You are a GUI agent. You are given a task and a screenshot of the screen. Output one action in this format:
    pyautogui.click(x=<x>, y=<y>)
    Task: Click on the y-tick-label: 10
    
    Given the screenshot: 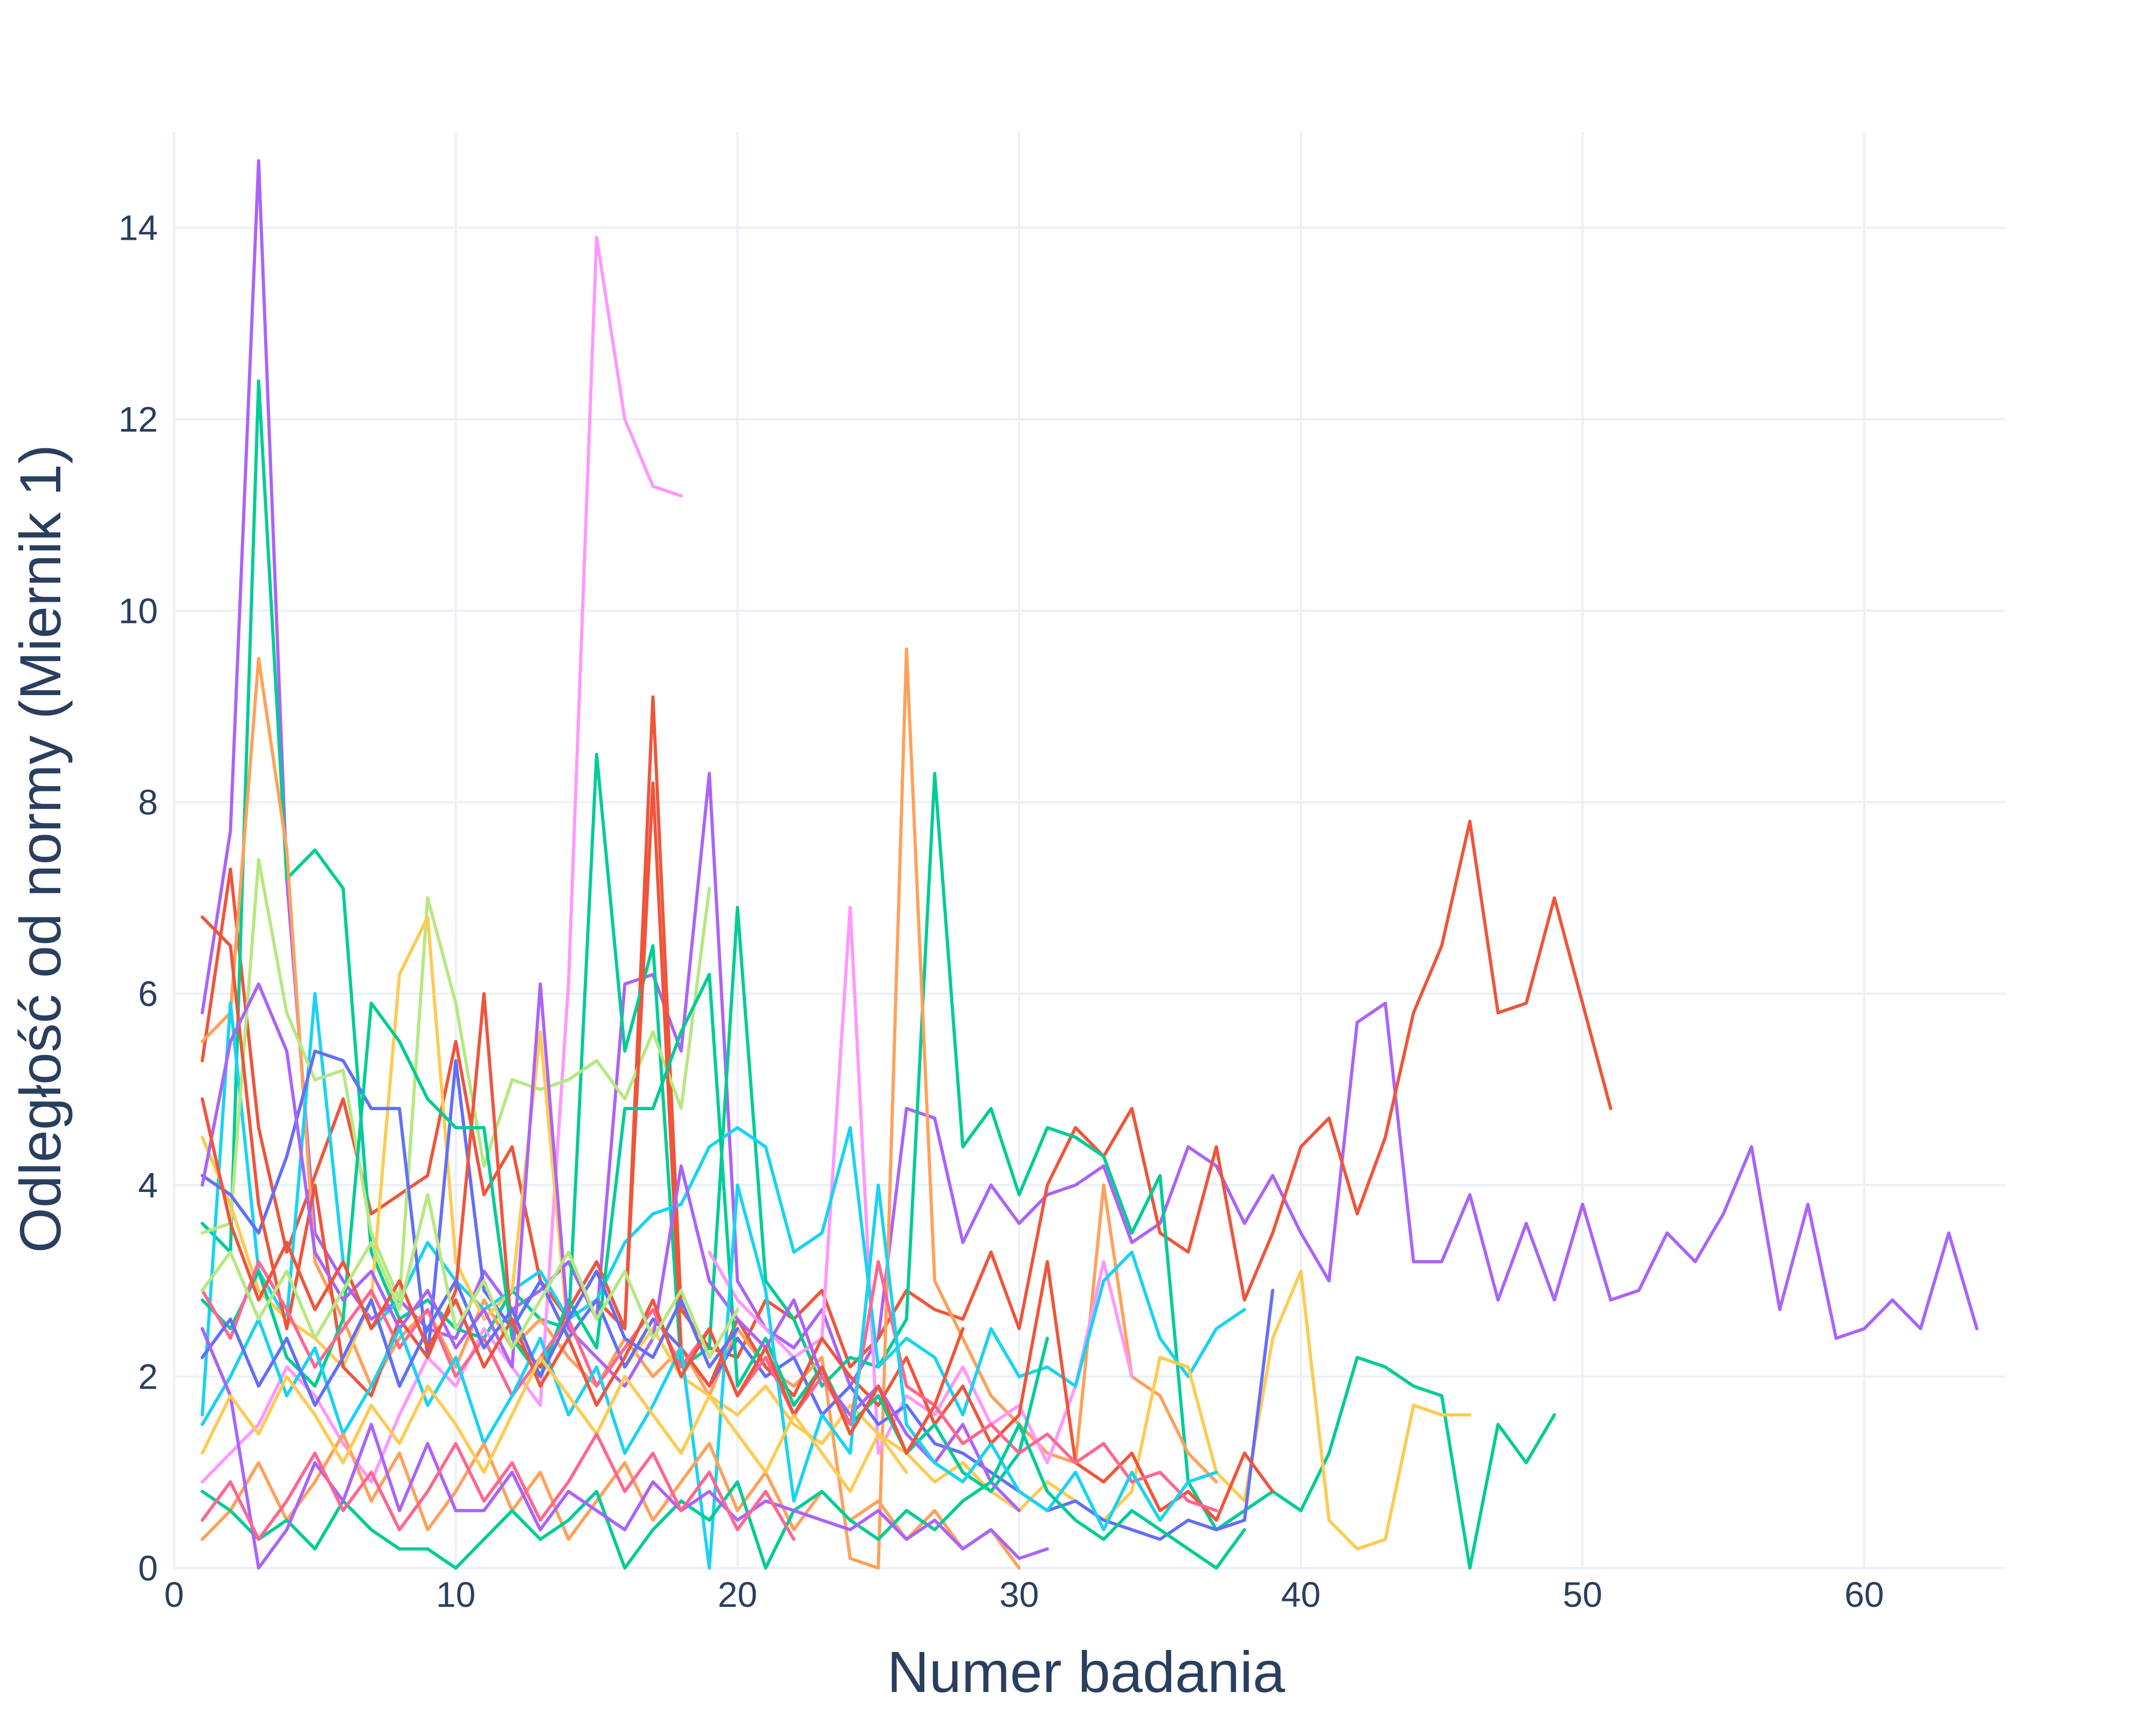 What is the action you would take?
    pyautogui.click(x=138, y=610)
    